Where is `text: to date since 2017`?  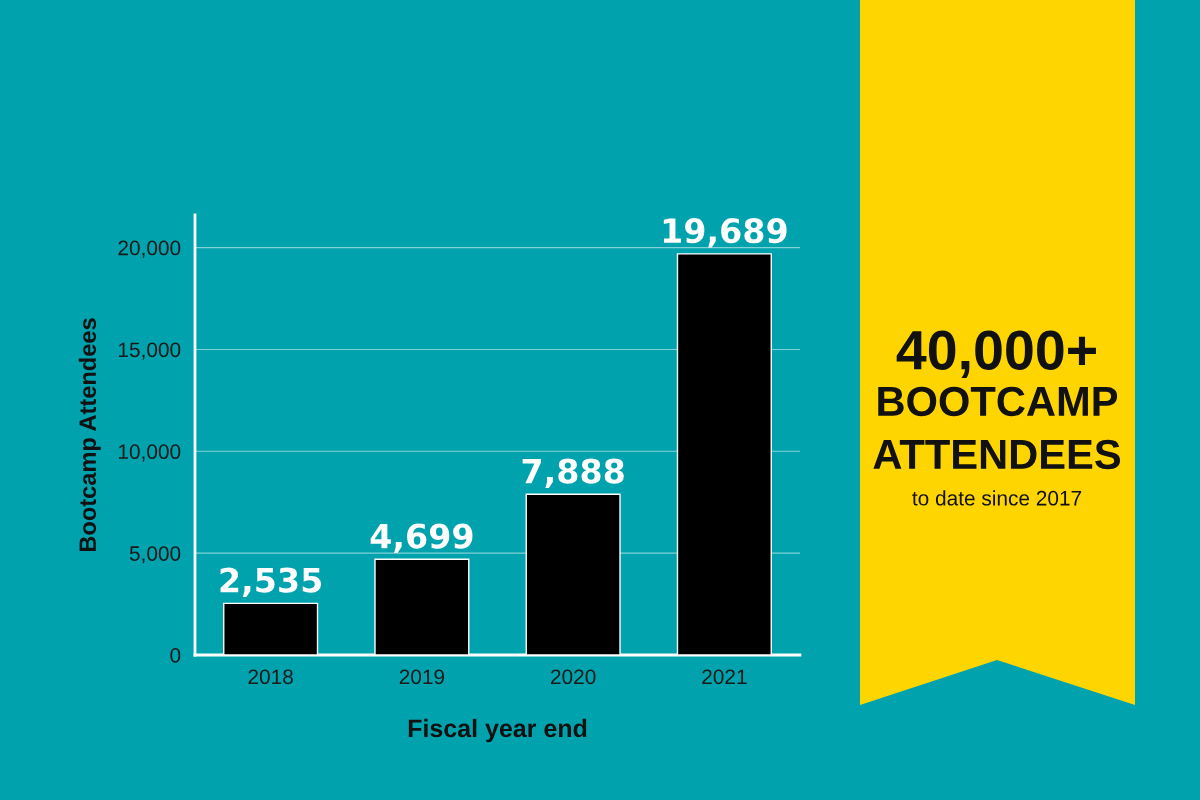
text: to date since 2017 is located at coordinates (997, 498).